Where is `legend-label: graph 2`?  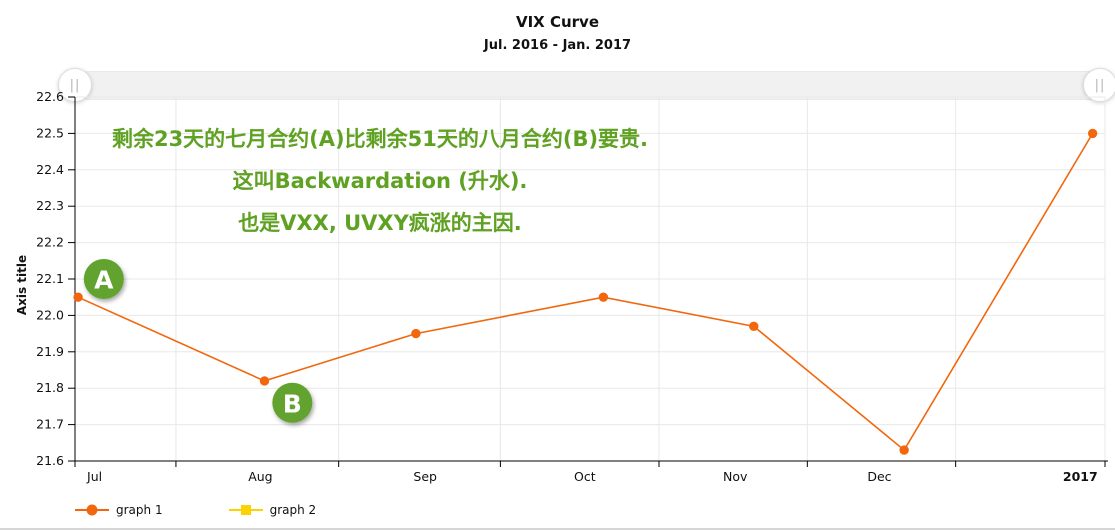 legend-label: graph 2 is located at coordinates (293, 510).